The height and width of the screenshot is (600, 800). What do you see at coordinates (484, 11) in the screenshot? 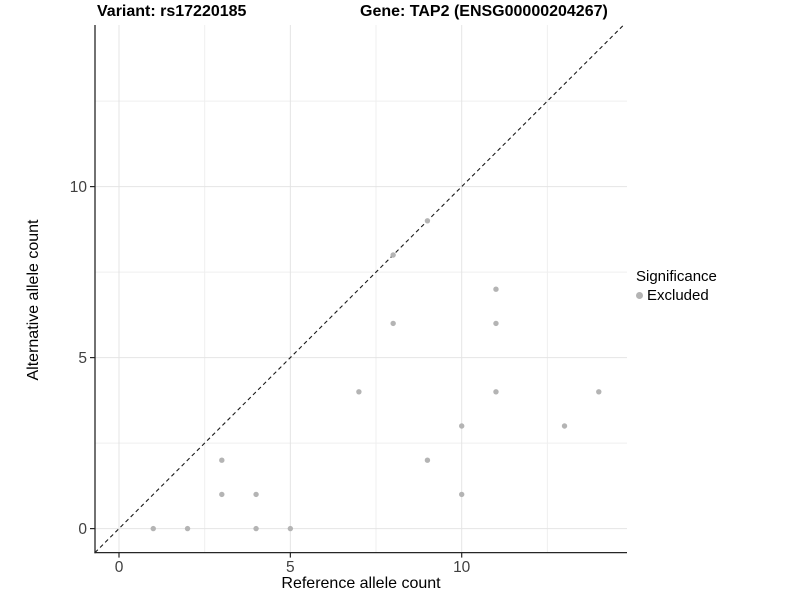
I see `gene-title: Gene: TAP2 (ENSG00000204267)` at bounding box center [484, 11].